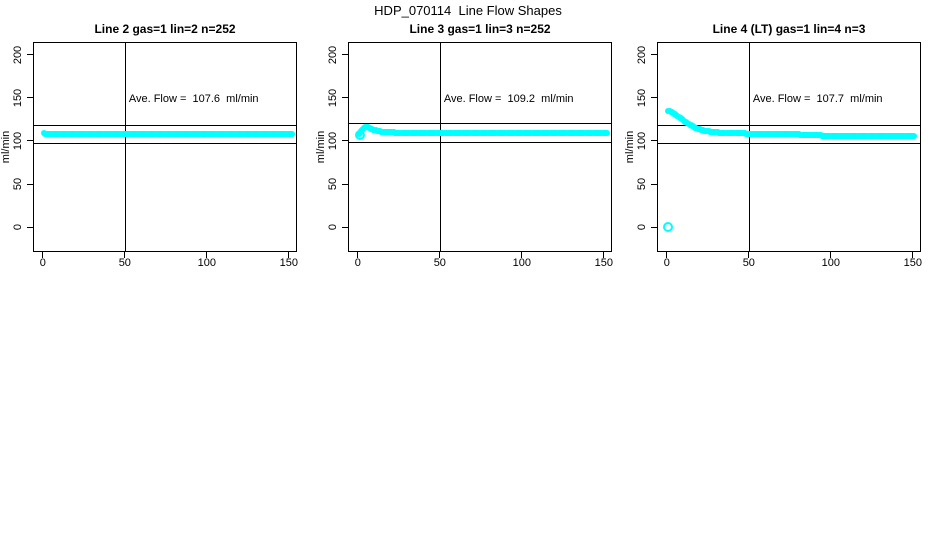 This screenshot has height=540, width=936. Describe the element at coordinates (468, 10) in the screenshot. I see `page-title: HDP_070114 Line Flow Shapes` at that location.